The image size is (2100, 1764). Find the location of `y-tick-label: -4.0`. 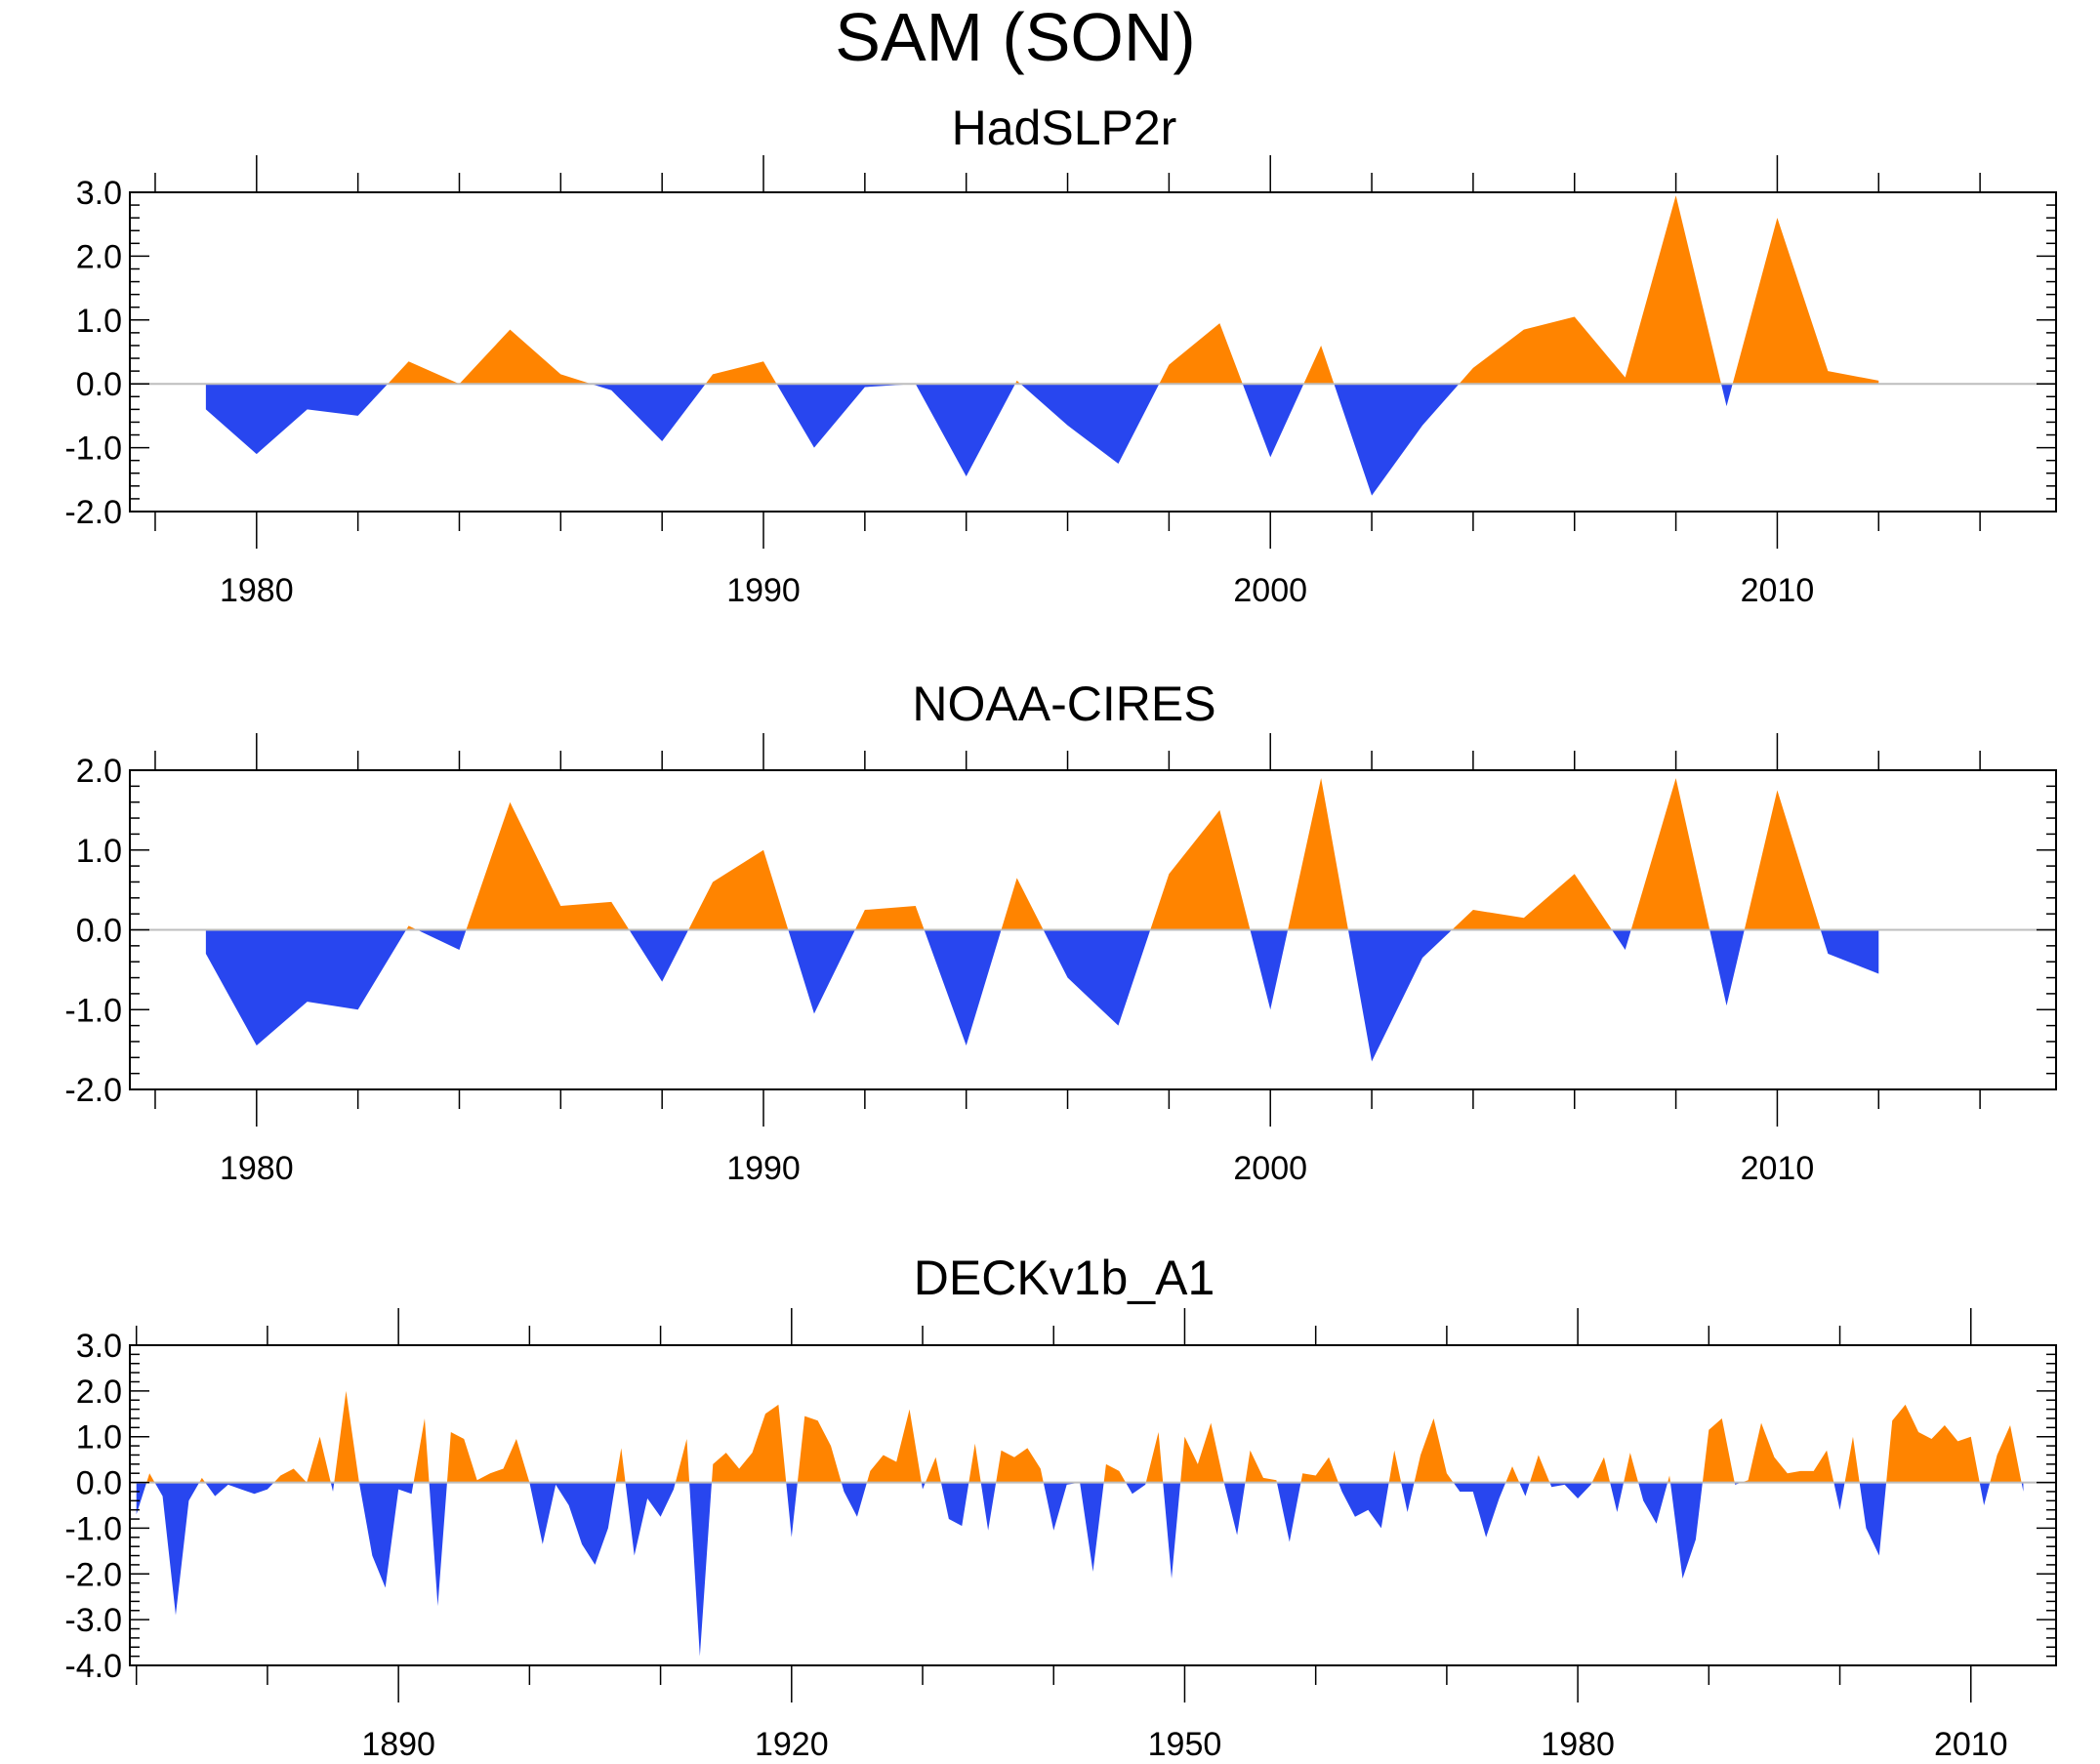

y-tick-label: -4.0 is located at coordinates (93, 1666).